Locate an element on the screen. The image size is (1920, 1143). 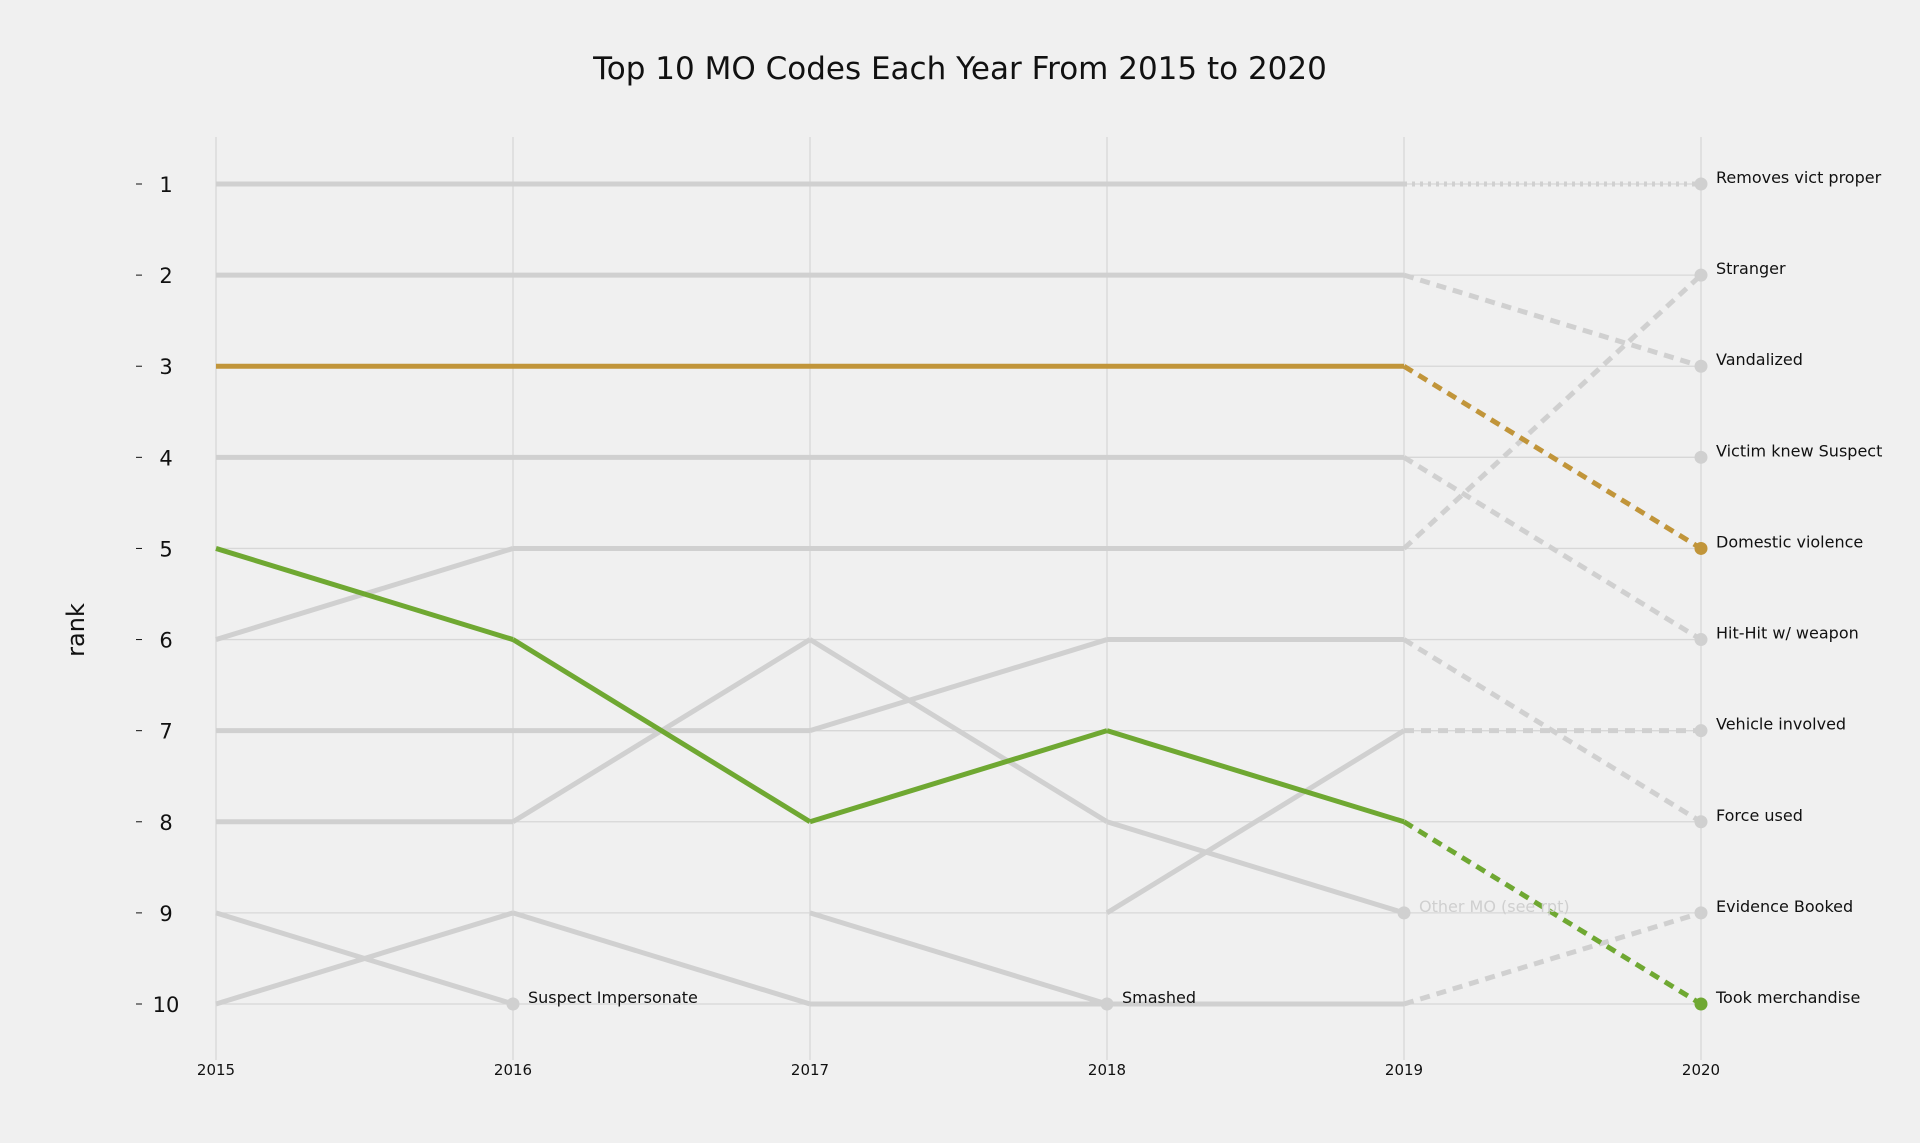
series-label-9: Took merchandise is located at coordinates (1787, 997).